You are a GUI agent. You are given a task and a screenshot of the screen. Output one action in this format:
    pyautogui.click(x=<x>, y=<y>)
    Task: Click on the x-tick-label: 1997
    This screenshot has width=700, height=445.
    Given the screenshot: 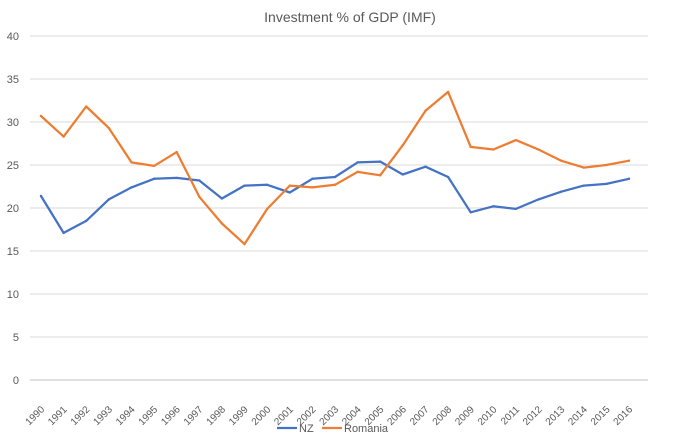 What is the action you would take?
    pyautogui.click(x=194, y=416)
    